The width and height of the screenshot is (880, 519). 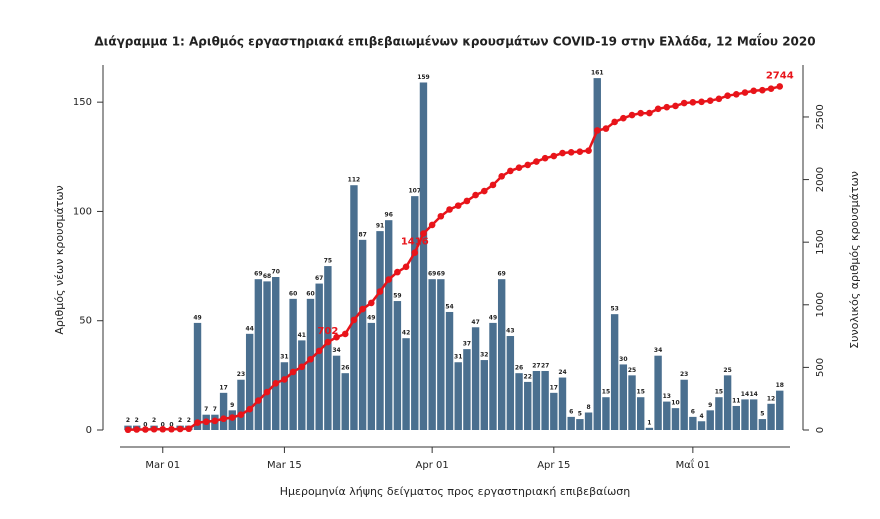 I want to click on y2-tick-label: 0, so click(x=820, y=430).